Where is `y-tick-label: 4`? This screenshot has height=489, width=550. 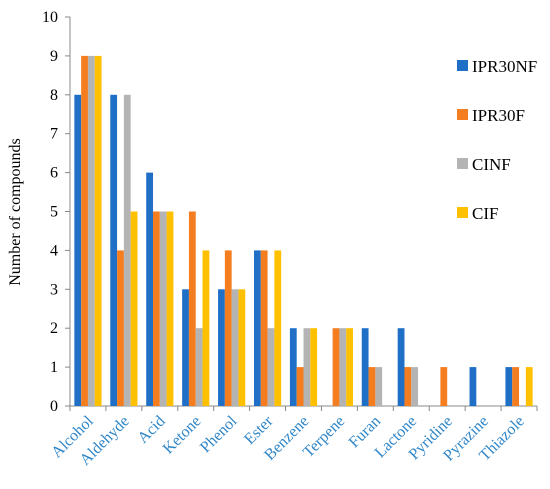
y-tick-label: 4 is located at coordinates (54, 250).